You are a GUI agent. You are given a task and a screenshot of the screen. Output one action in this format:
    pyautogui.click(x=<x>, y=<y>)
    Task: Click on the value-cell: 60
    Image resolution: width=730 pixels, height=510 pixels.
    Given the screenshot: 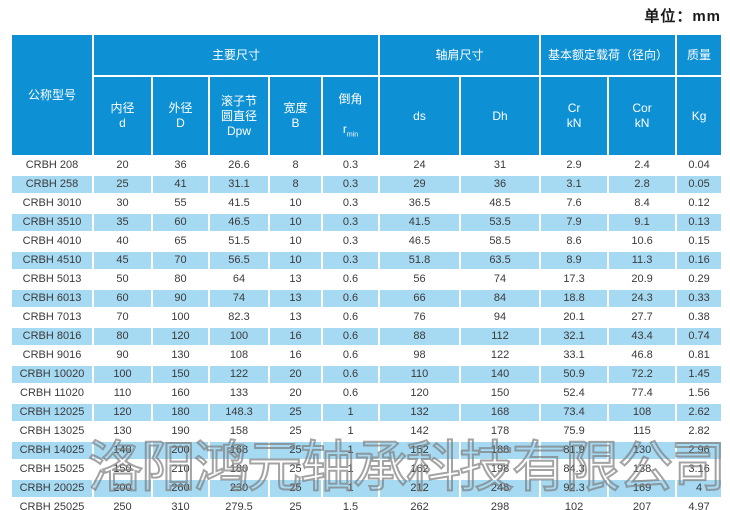 What is the action you would take?
    pyautogui.click(x=180, y=223)
    